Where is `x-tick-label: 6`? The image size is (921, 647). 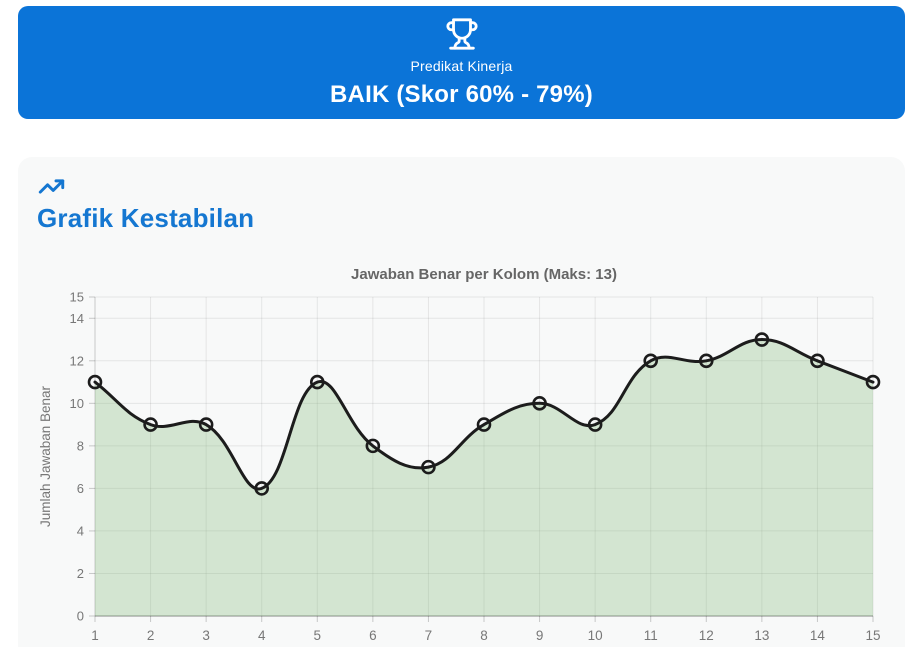 x-tick-label: 6 is located at coordinates (373, 635).